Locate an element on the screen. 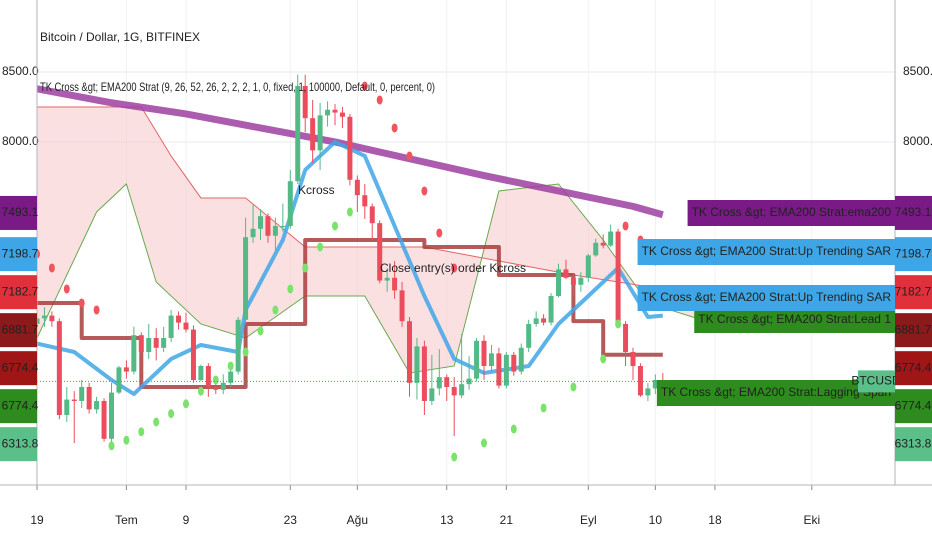 Image resolution: width=932 pixels, height=550 pixels. x-tick-label: Eki is located at coordinates (811, 520).